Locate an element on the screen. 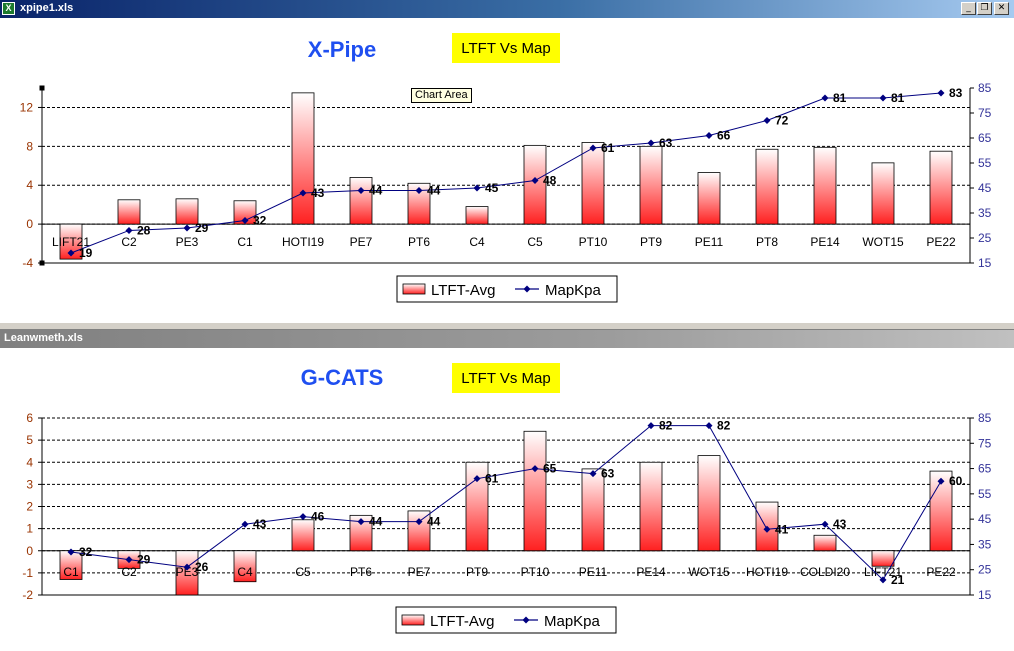 The width and height of the screenshot is (1014, 651). minimize-button: _ is located at coordinates (968, 8).